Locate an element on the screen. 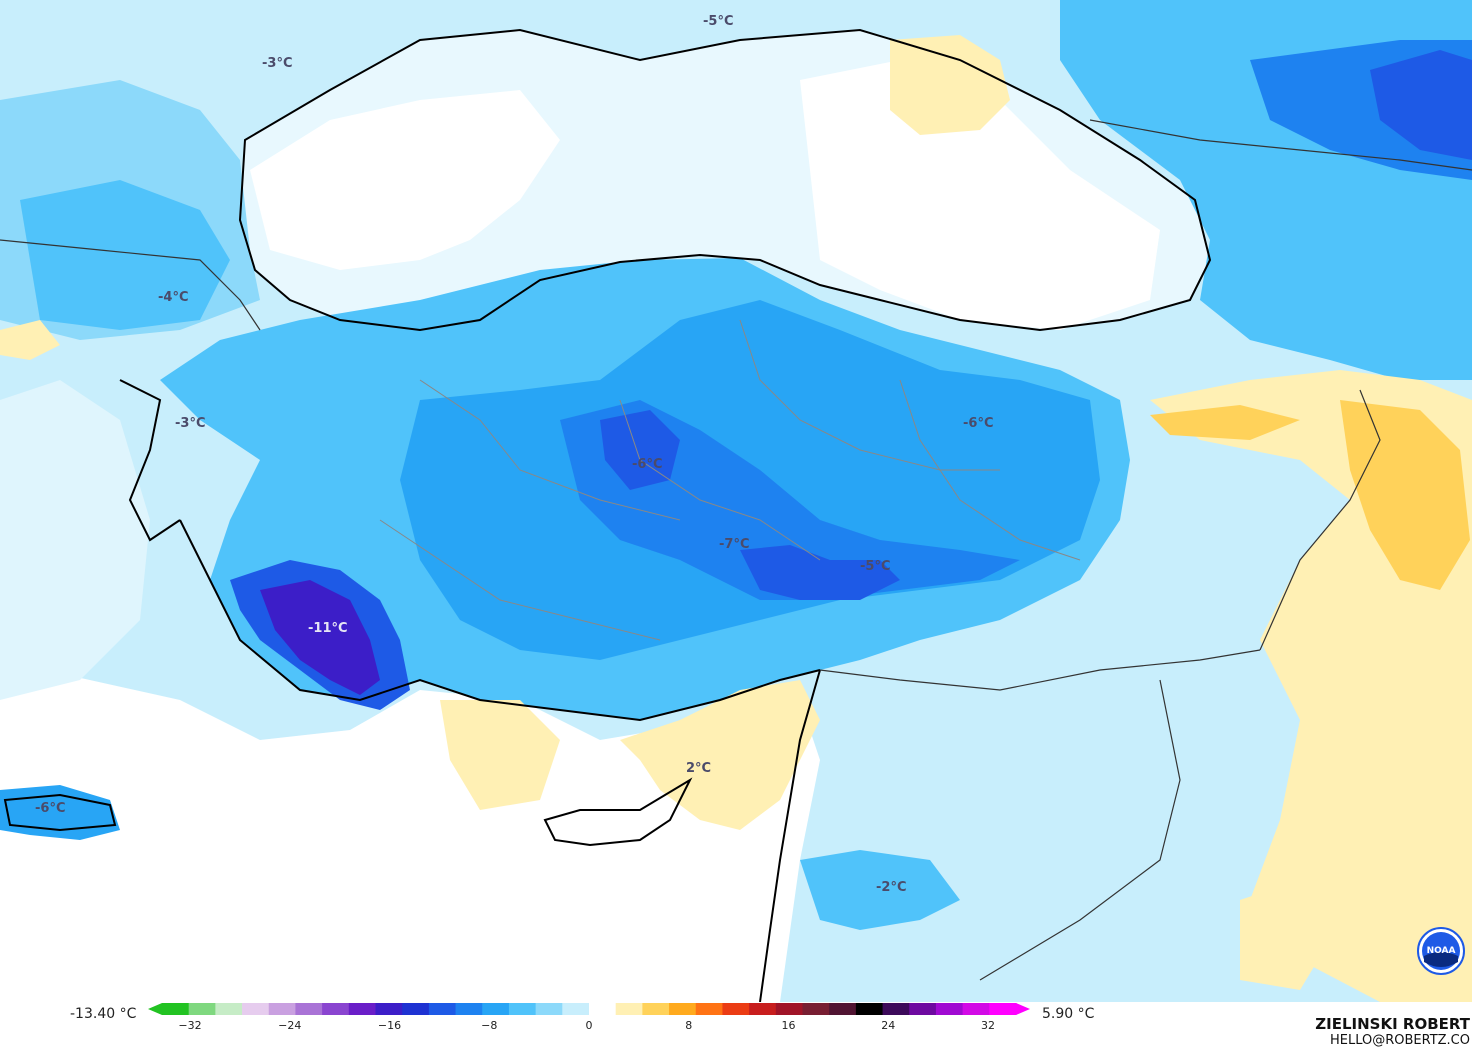 The height and width of the screenshot is (1048, 1472). aegean-light is located at coordinates (75, 540).